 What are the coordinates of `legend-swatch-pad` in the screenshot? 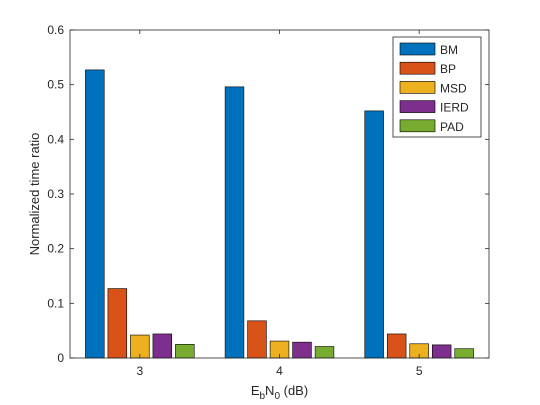 It's located at (417, 126).